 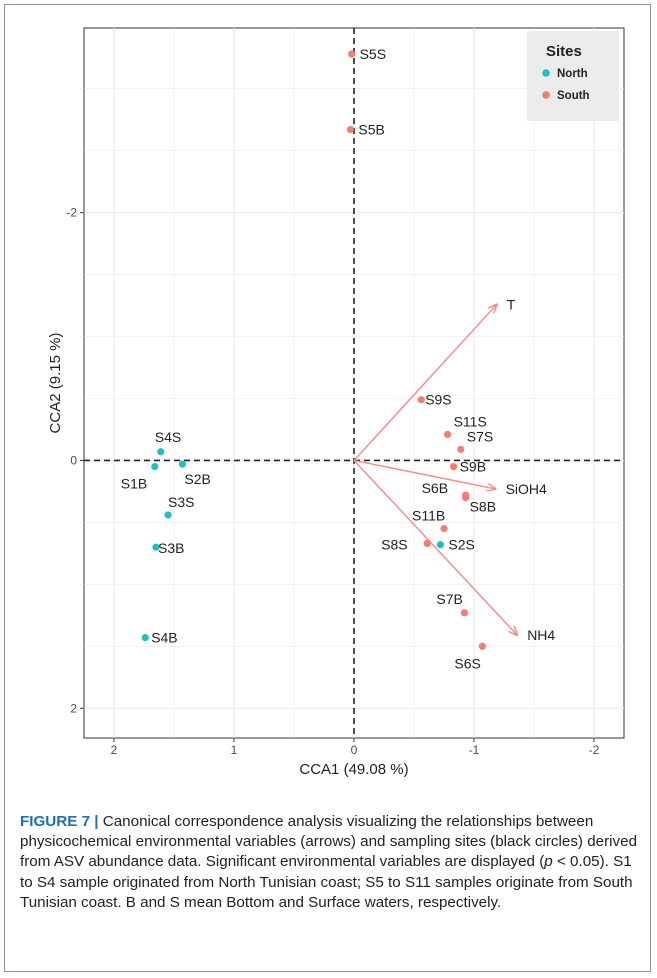 I want to click on legend-label-south: South, so click(x=573, y=96).